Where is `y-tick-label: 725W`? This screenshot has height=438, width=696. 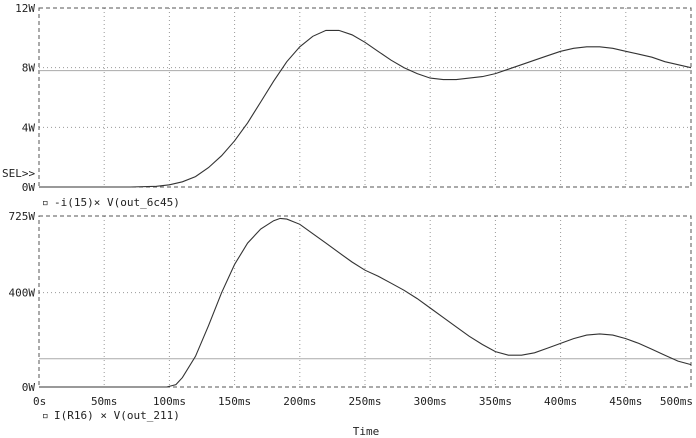 y-tick-label: 725W is located at coordinates (22, 216).